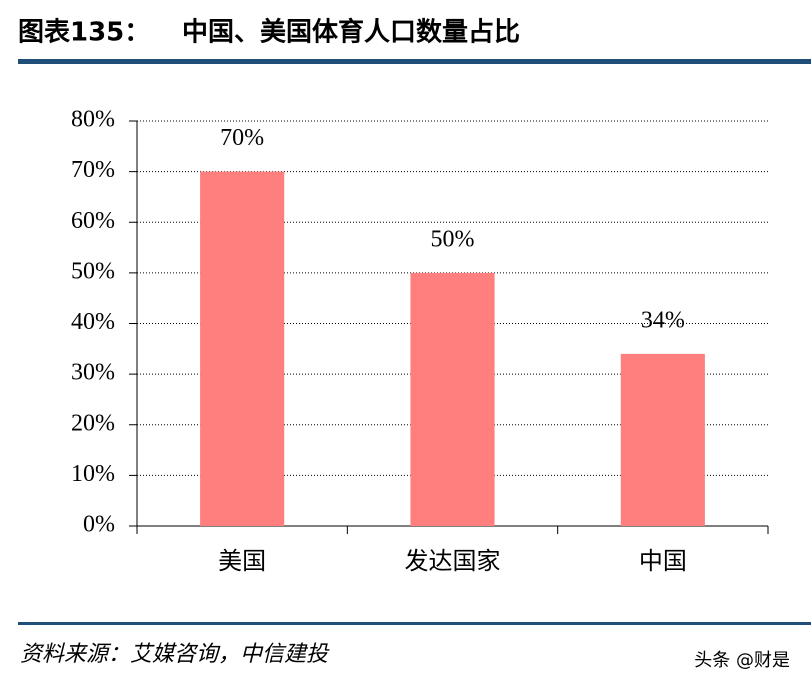  I want to click on value-label: 34%, so click(663, 320).